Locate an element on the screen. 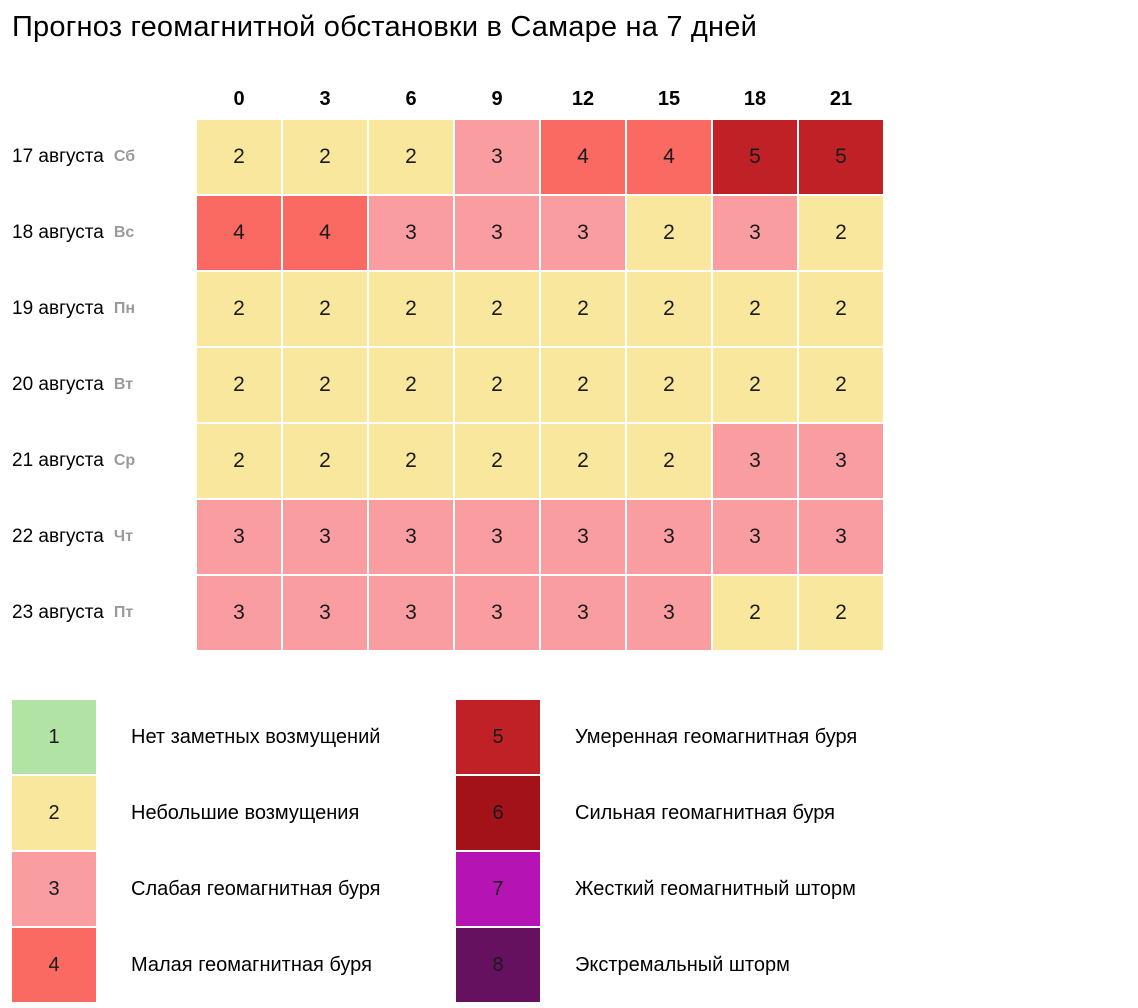  row-date-label: 22 августа Чт is located at coordinates (73, 537).